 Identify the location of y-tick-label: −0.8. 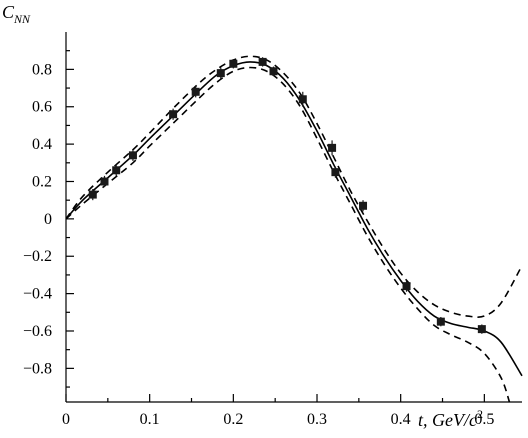
(37, 368).